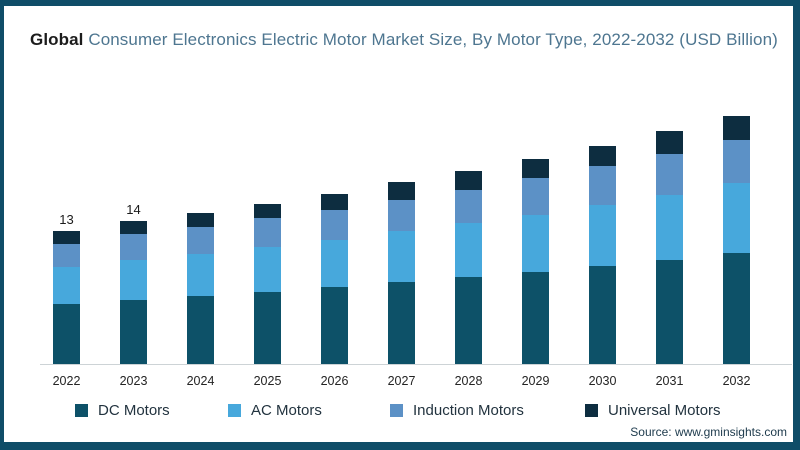  I want to click on legend-item-universal-motors: Universal Motors, so click(653, 410).